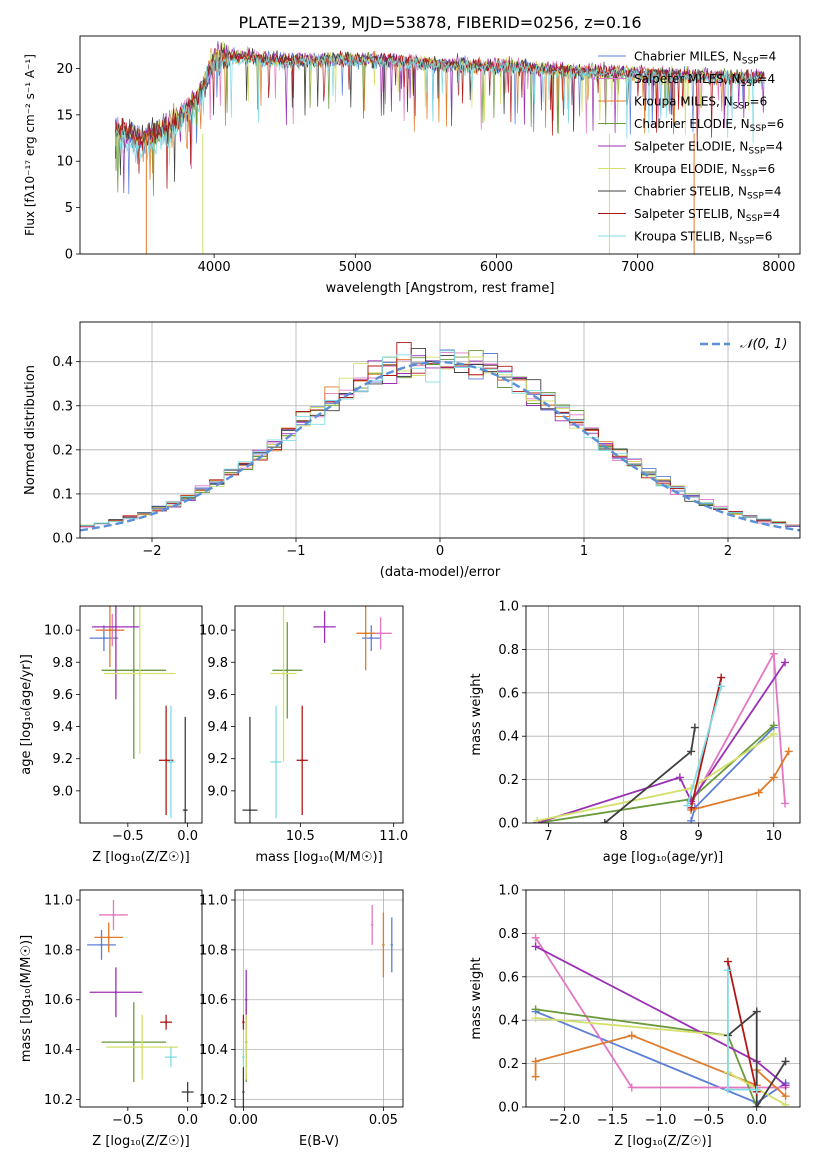  I want to click on y-axis-label: mass weight, so click(476, 714).